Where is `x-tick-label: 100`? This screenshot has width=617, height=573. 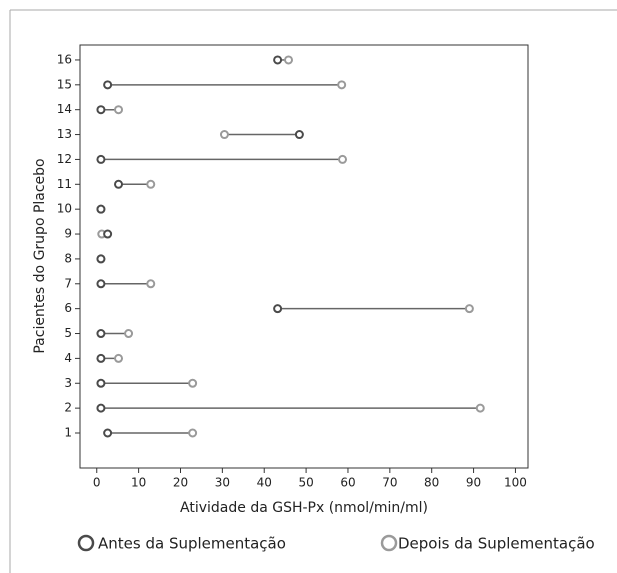
x-tick-label: 100 is located at coordinates (515, 483).